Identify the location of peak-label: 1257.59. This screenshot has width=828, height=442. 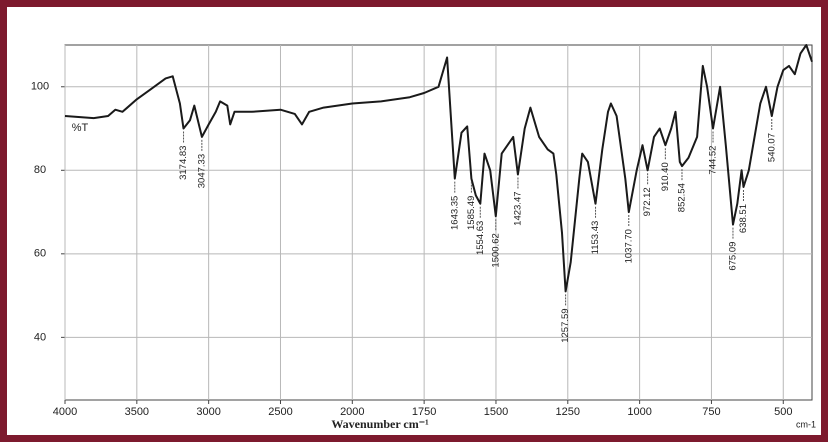
(565, 325).